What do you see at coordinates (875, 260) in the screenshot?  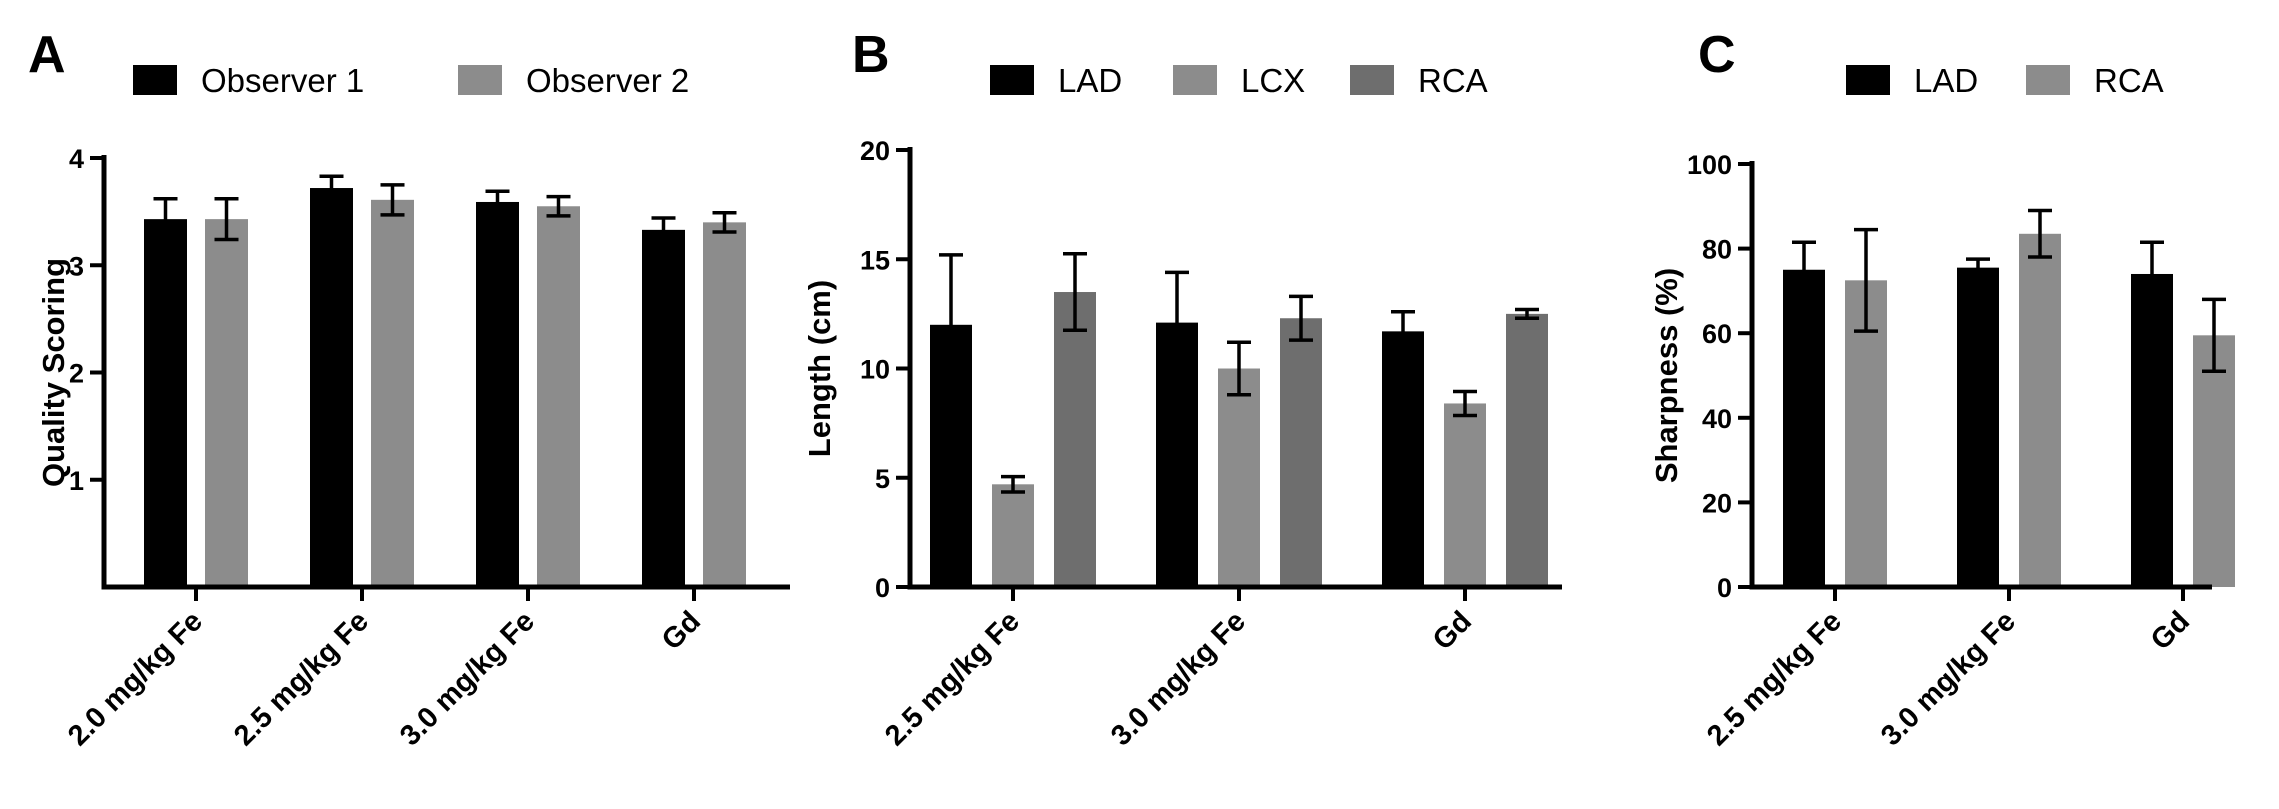 I see `y-tick-label-3: 15` at bounding box center [875, 260].